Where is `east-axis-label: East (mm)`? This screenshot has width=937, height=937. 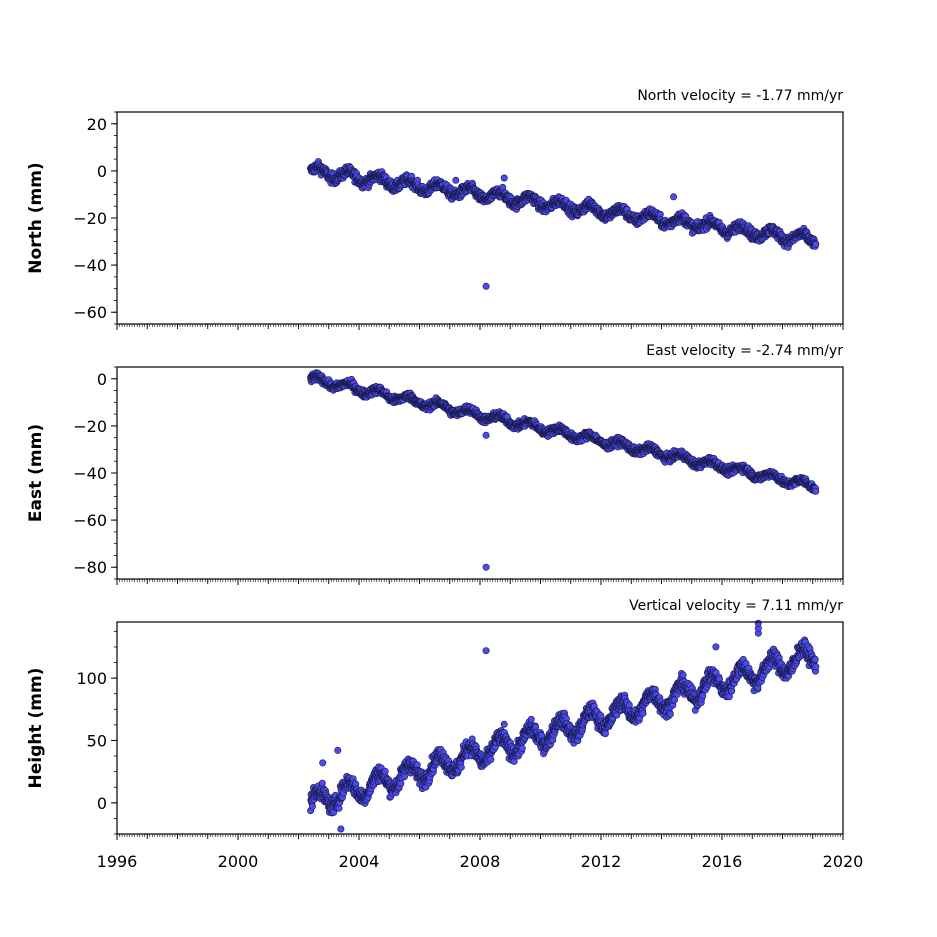
east-axis-label: East (mm) is located at coordinates (36, 473).